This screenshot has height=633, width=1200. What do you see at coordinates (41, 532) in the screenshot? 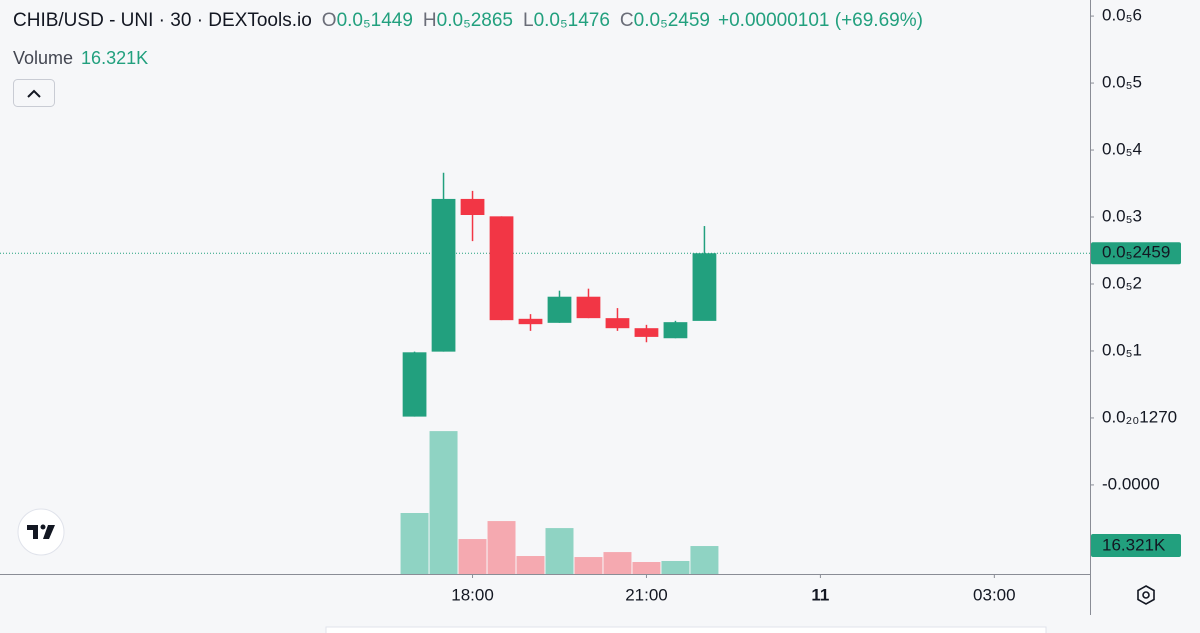
I see `tradingview-logo` at bounding box center [41, 532].